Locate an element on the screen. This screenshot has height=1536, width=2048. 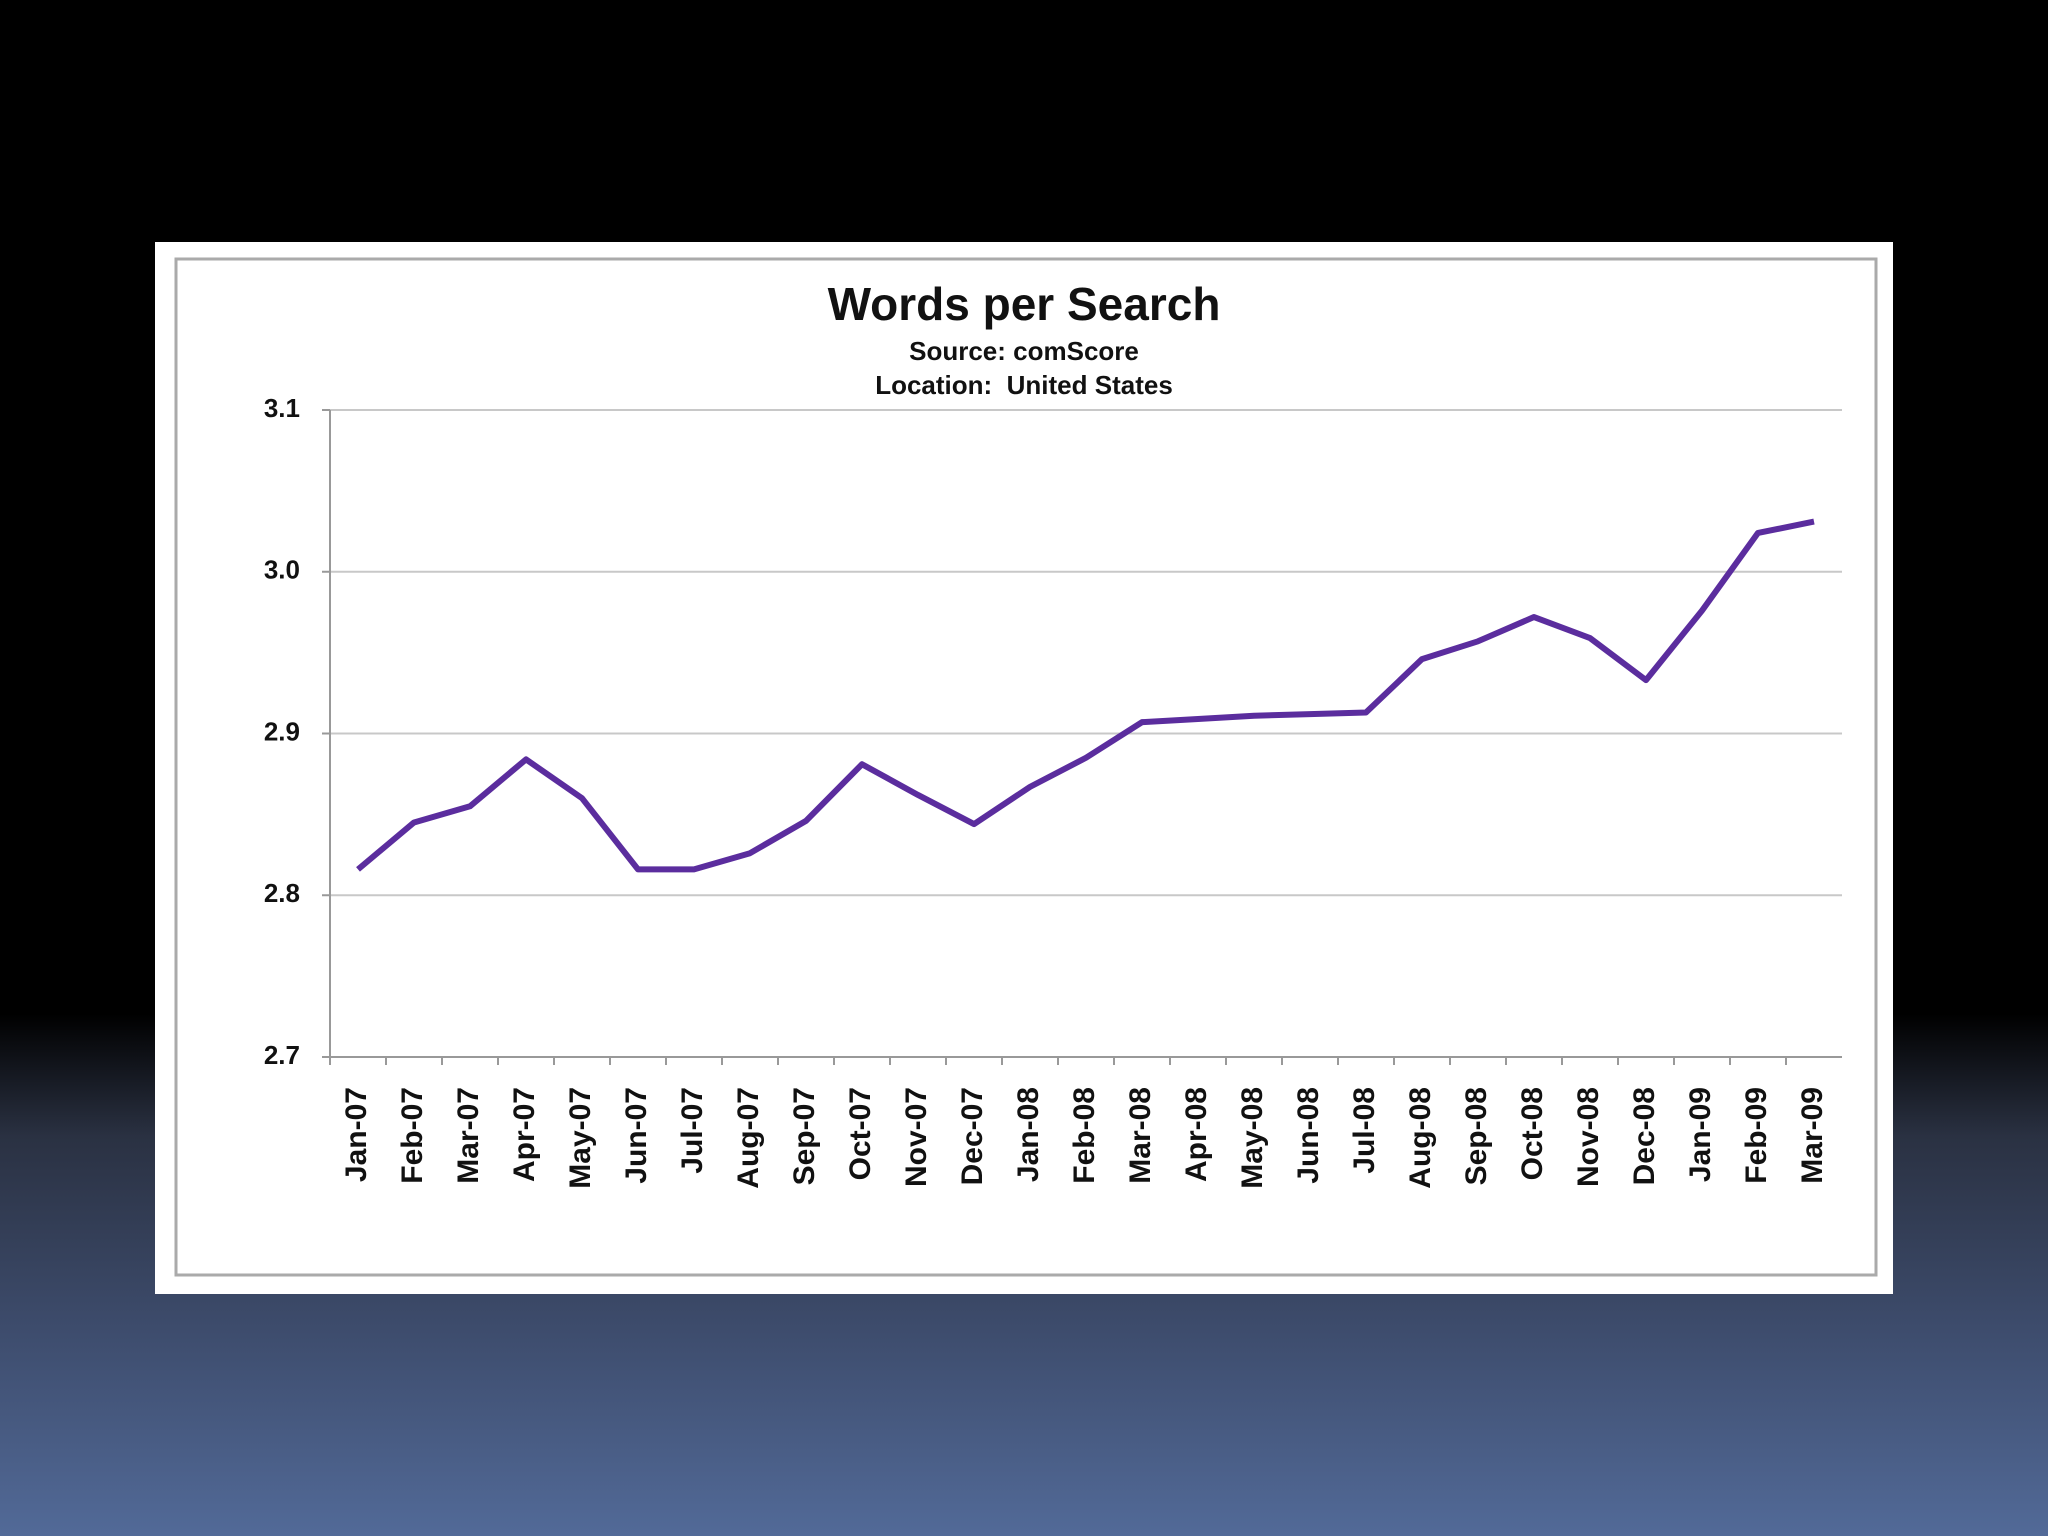
x-tick-label: Jul-07 is located at coordinates (692, 1130).